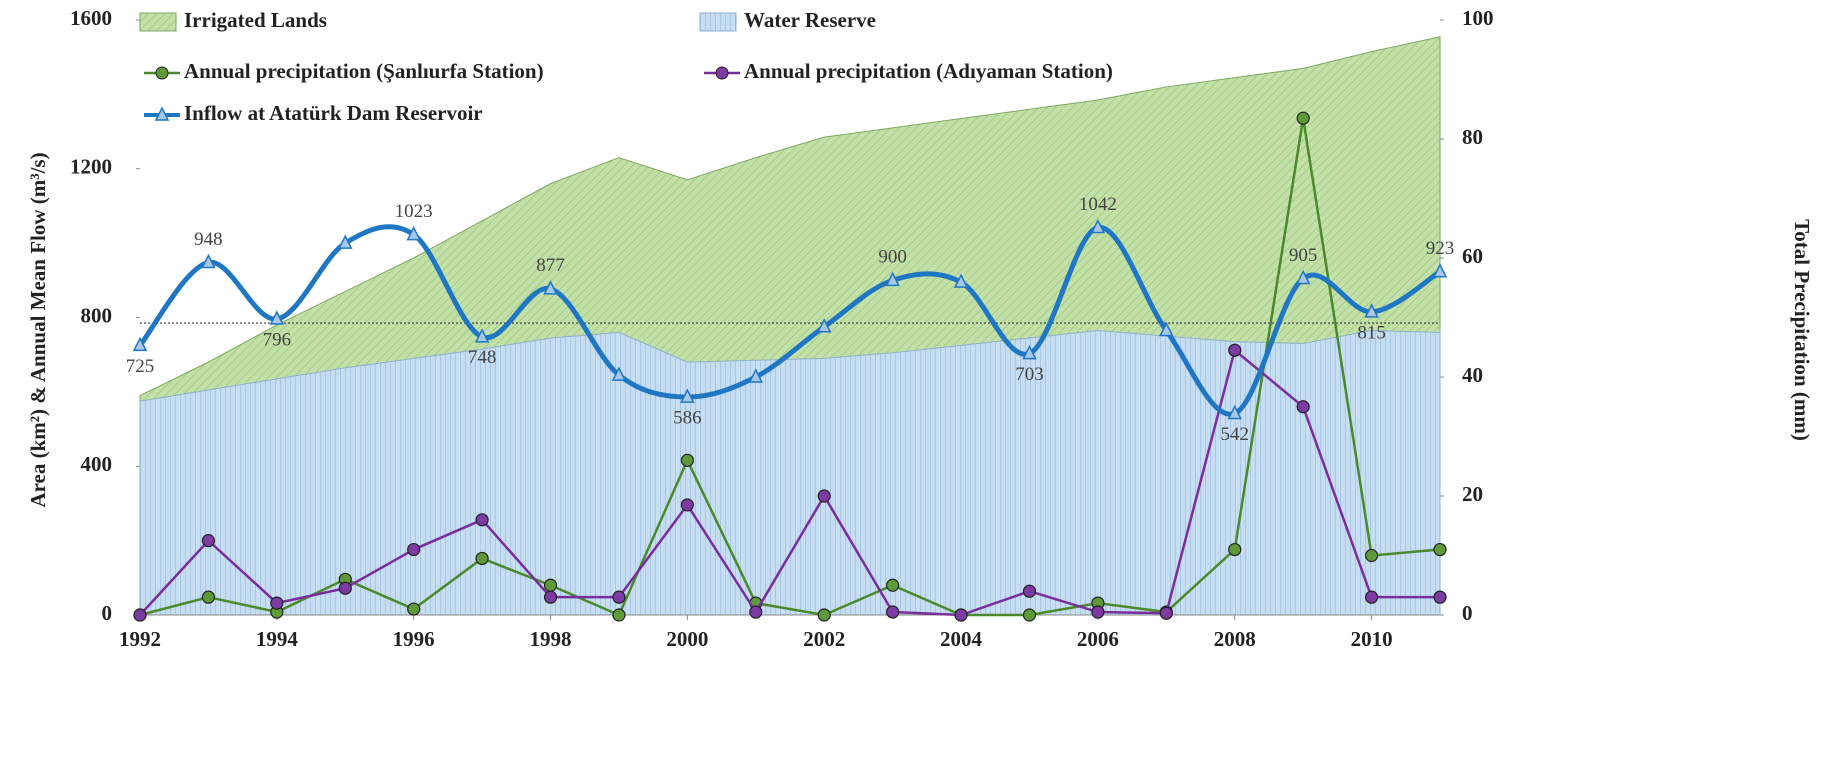  I want to click on data-label: 586, so click(687, 417).